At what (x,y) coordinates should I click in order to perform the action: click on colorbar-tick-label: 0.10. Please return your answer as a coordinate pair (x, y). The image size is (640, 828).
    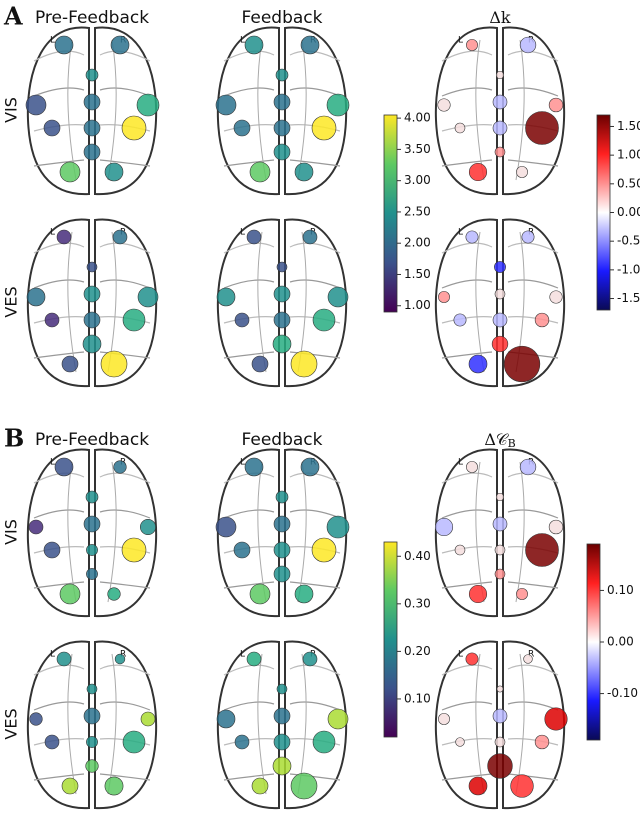
    Looking at the image, I should click on (417, 698).